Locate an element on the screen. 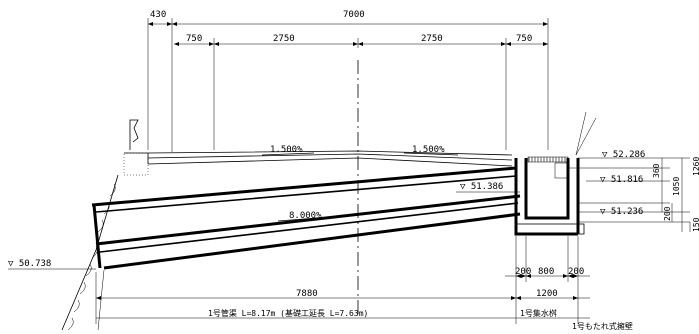 Image resolution: width=699 pixels, height=334 pixels. dim-360: 360 is located at coordinates (656, 170).